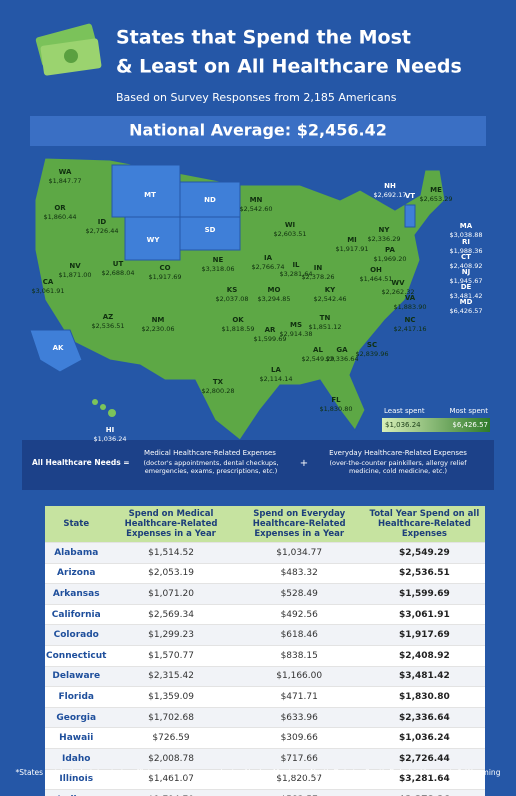 This screenshot has height=796, width=516. Describe the element at coordinates (171, 792) in the screenshot. I see `table-cell: $1,794.70` at that location.